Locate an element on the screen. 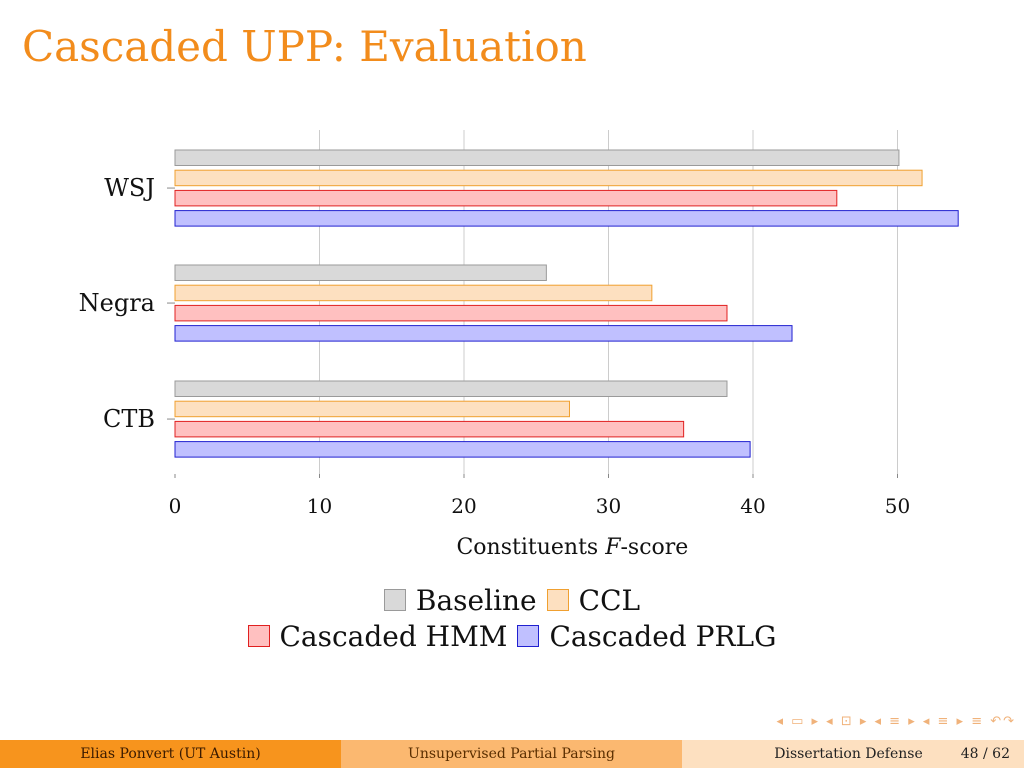  bar-wsj-ccl is located at coordinates (548, 178).